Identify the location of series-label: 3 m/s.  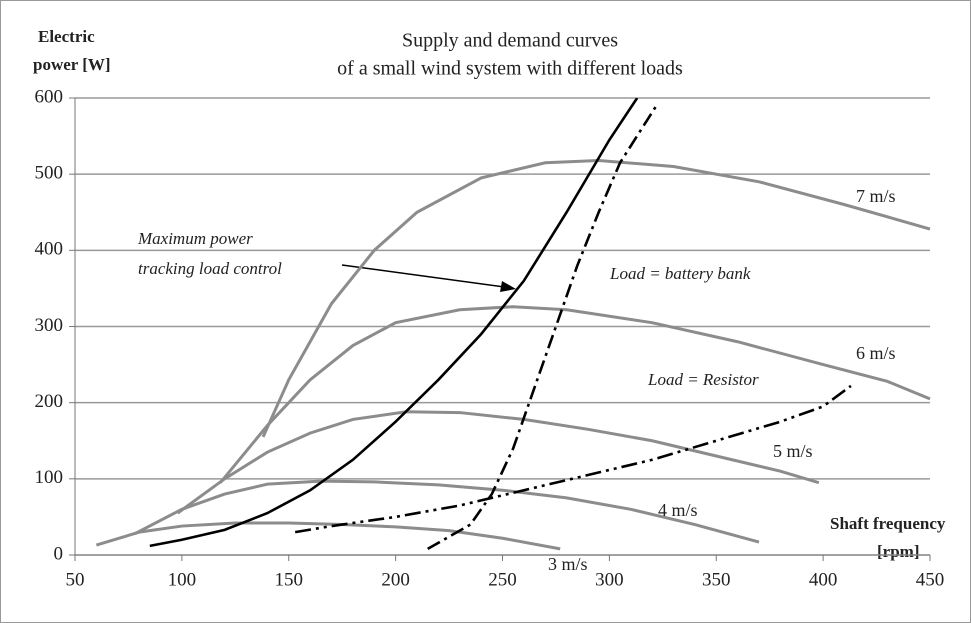
(568, 564).